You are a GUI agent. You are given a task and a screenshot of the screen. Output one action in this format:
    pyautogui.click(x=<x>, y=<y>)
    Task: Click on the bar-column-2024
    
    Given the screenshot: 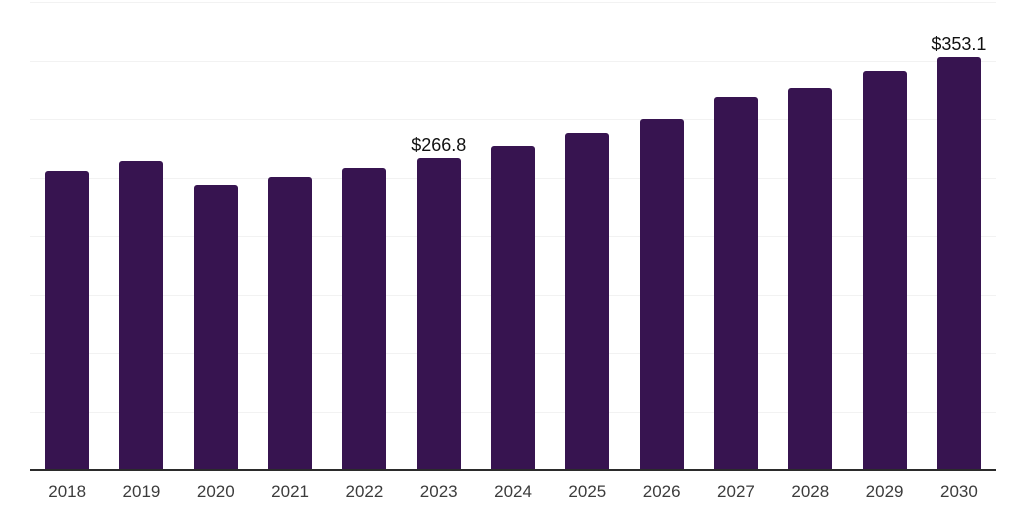 What is the action you would take?
    pyautogui.click(x=513, y=236)
    